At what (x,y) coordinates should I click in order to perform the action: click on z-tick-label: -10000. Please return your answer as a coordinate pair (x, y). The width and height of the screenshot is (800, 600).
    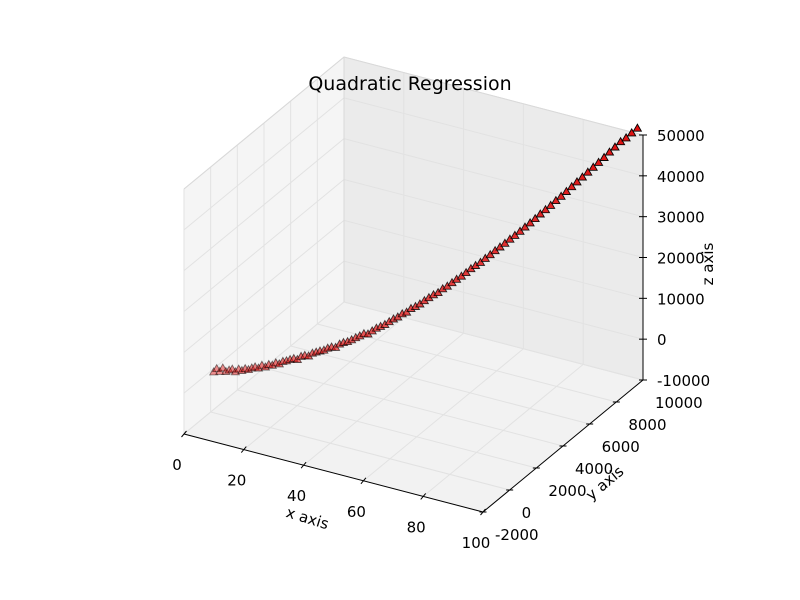
    Looking at the image, I should click on (683, 381).